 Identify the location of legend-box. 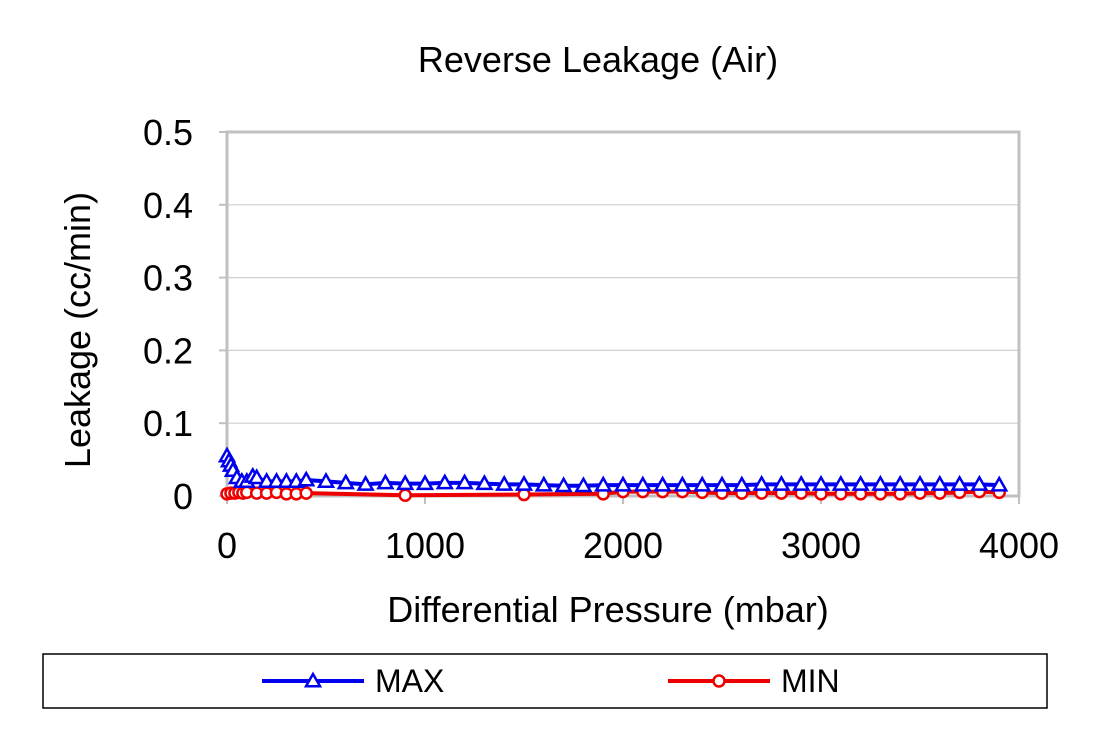
(545, 681).